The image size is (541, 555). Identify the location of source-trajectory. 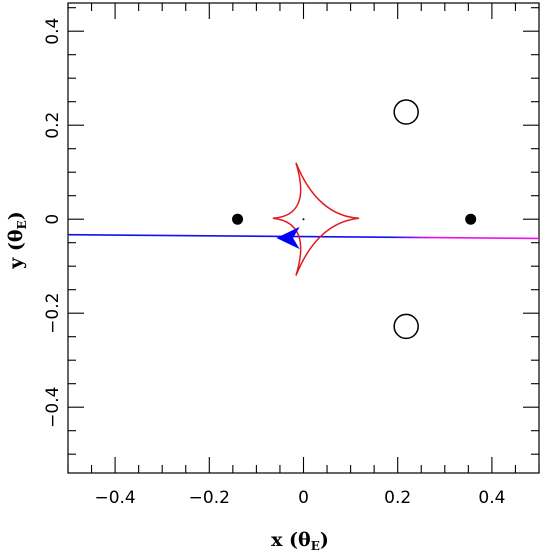
(303, 236).